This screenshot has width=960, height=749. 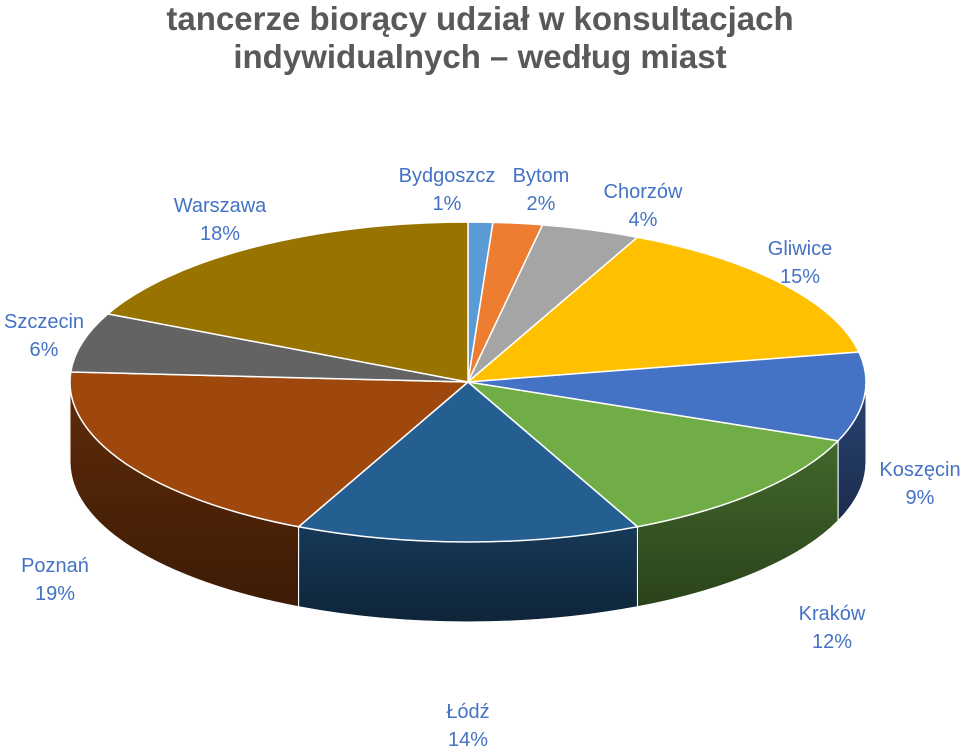 What do you see at coordinates (541, 204) in the screenshot?
I see `label-value-bytom: 2%` at bounding box center [541, 204].